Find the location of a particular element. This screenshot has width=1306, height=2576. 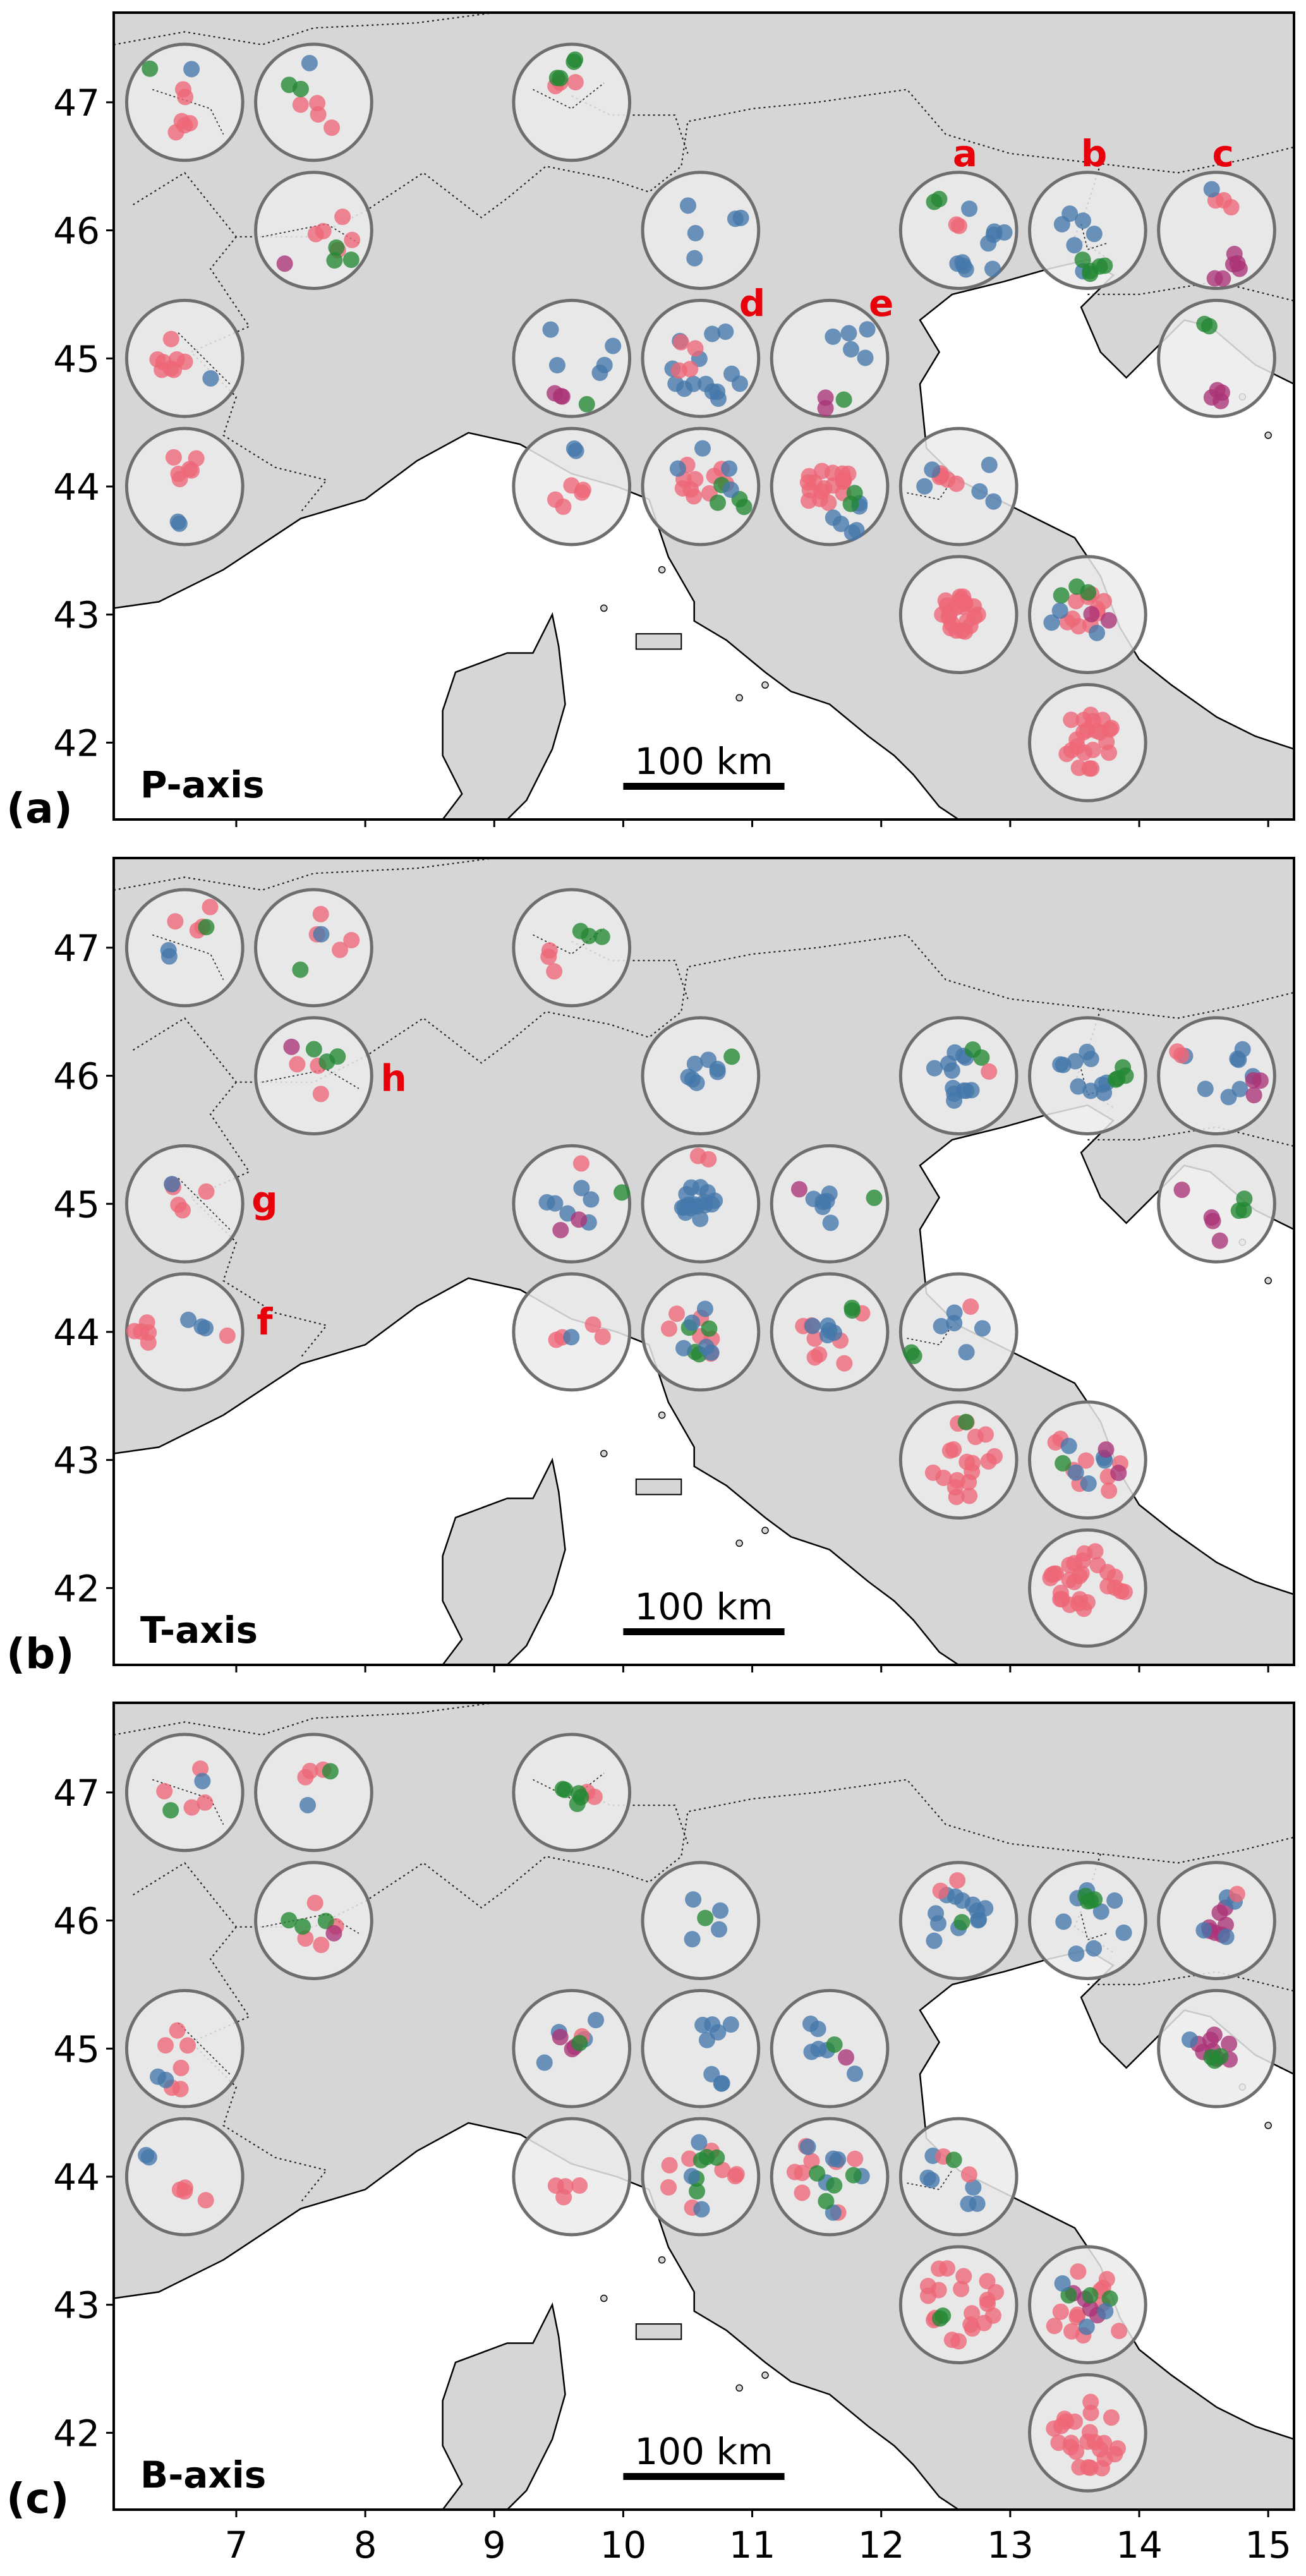

west-coastline is located at coordinates (536, 1471).